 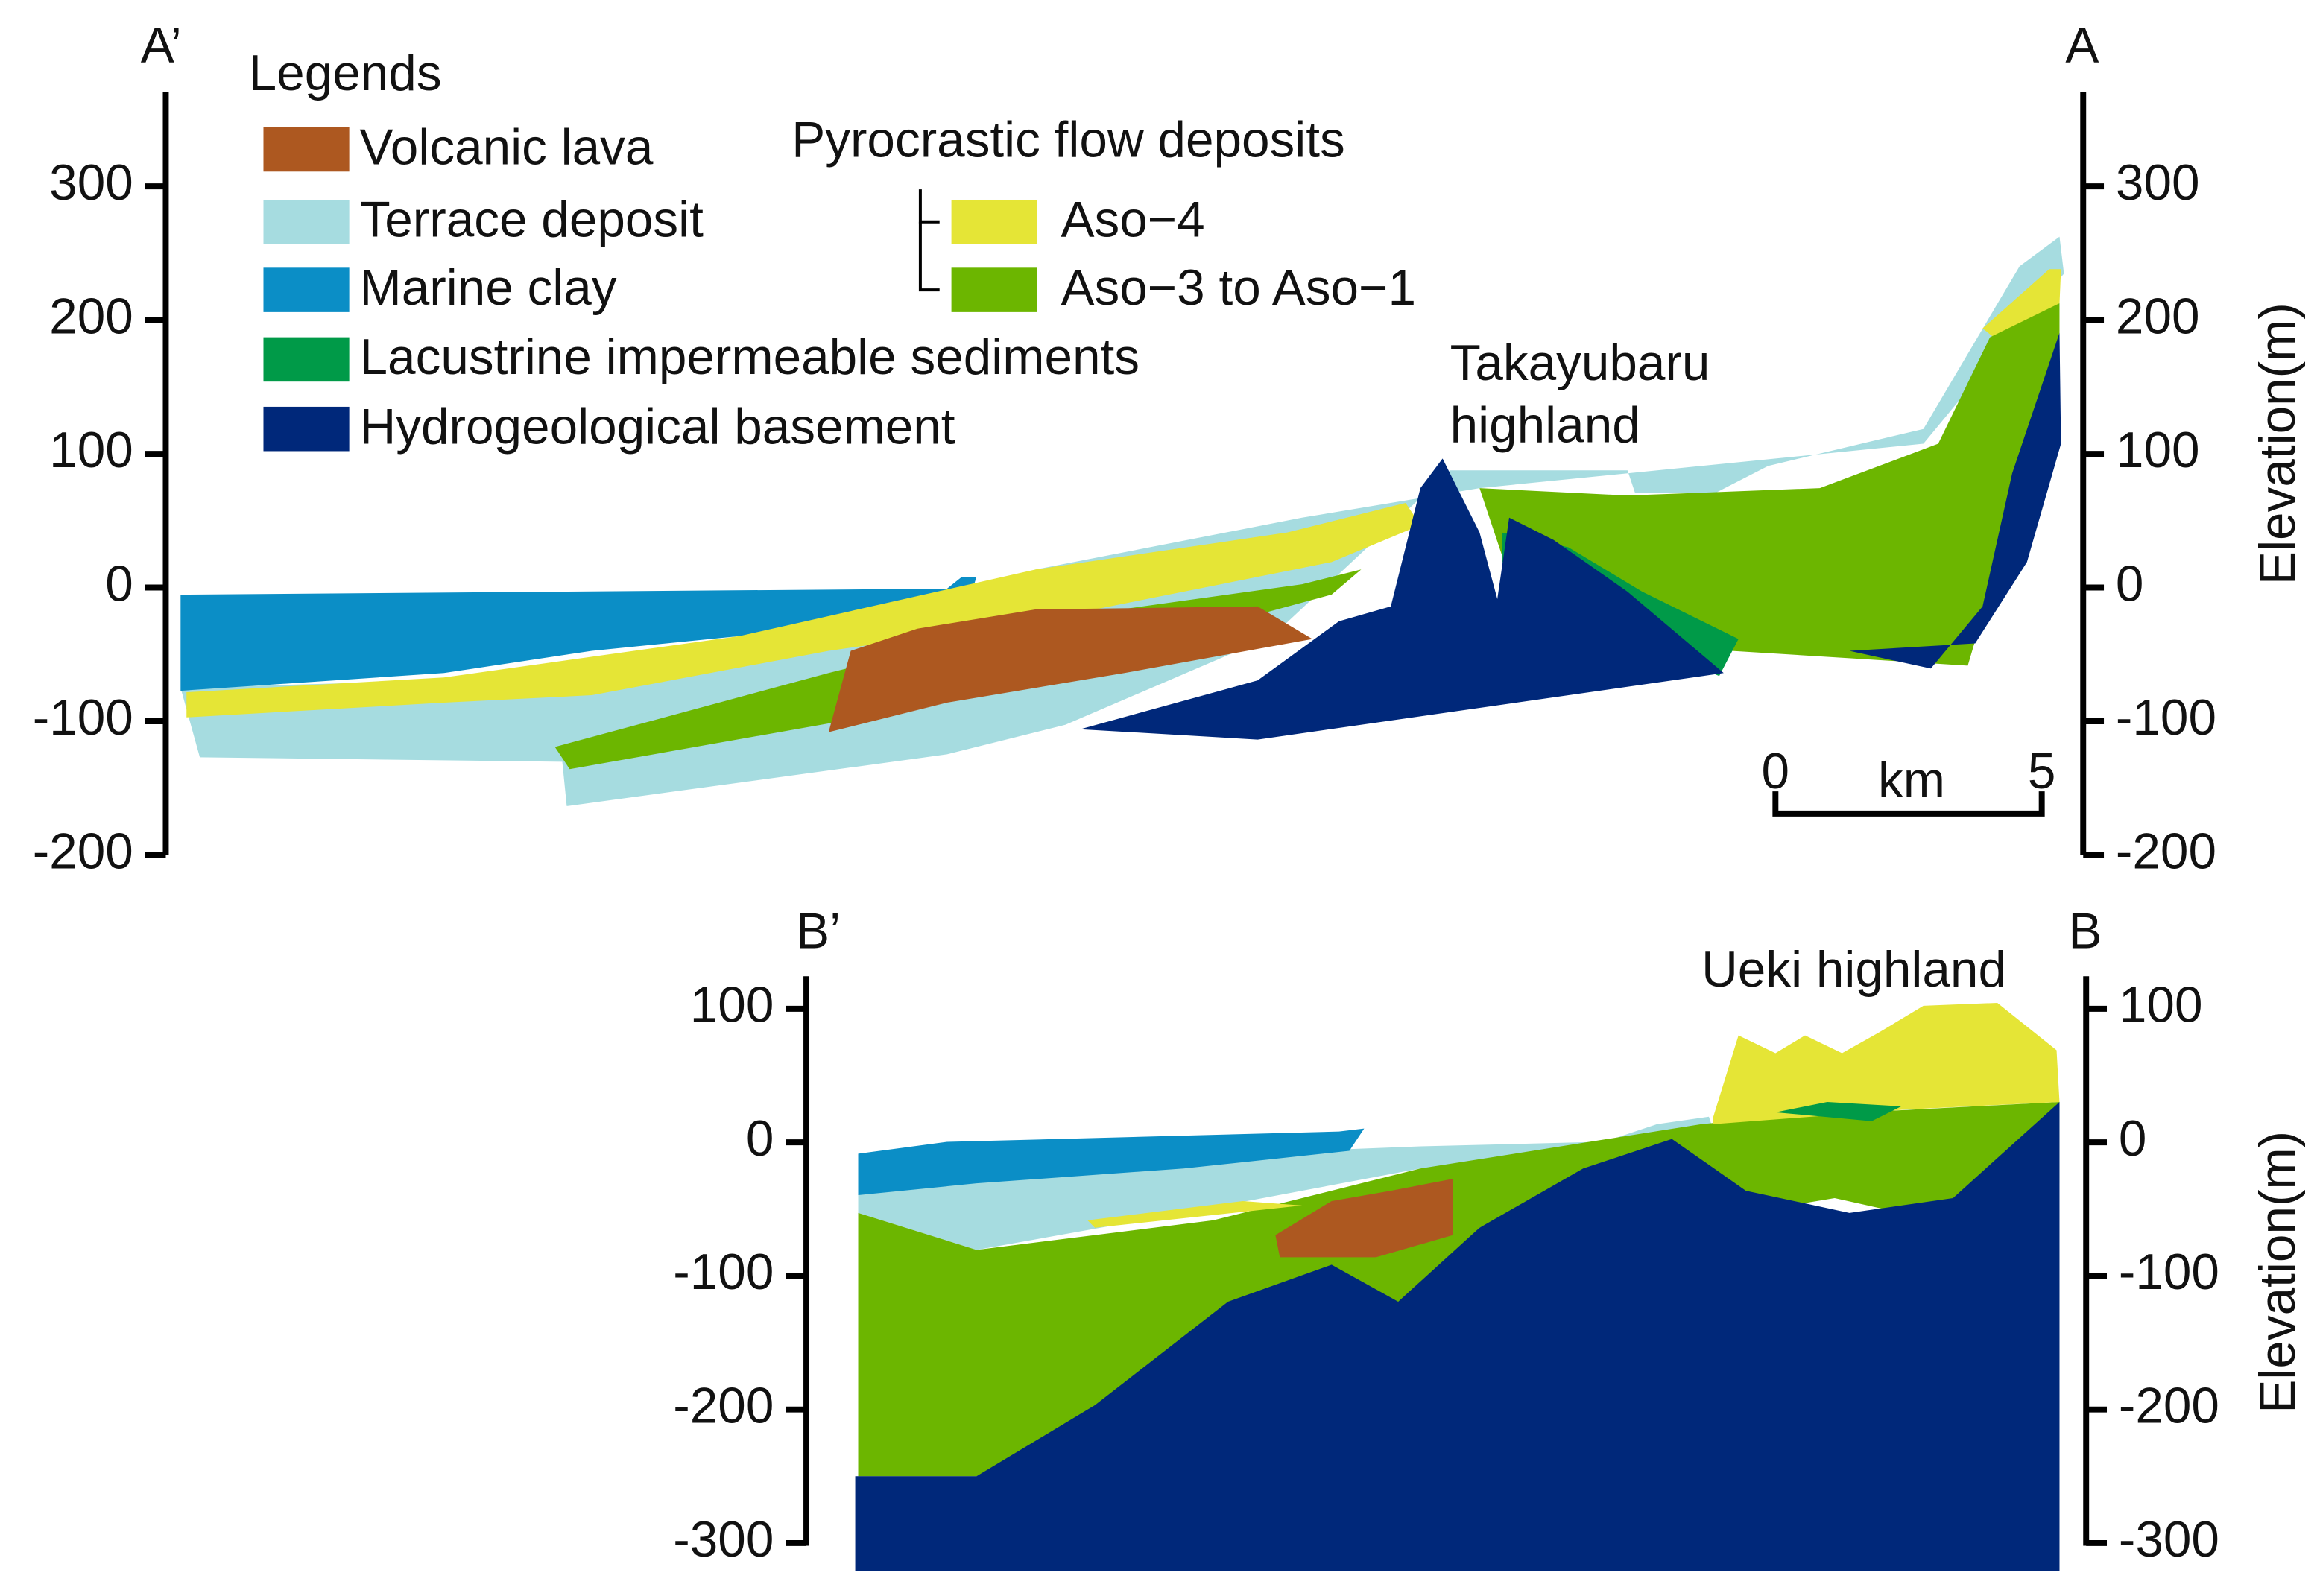 I want to click on legend-item: Terrace deposit, so click(x=532, y=220).